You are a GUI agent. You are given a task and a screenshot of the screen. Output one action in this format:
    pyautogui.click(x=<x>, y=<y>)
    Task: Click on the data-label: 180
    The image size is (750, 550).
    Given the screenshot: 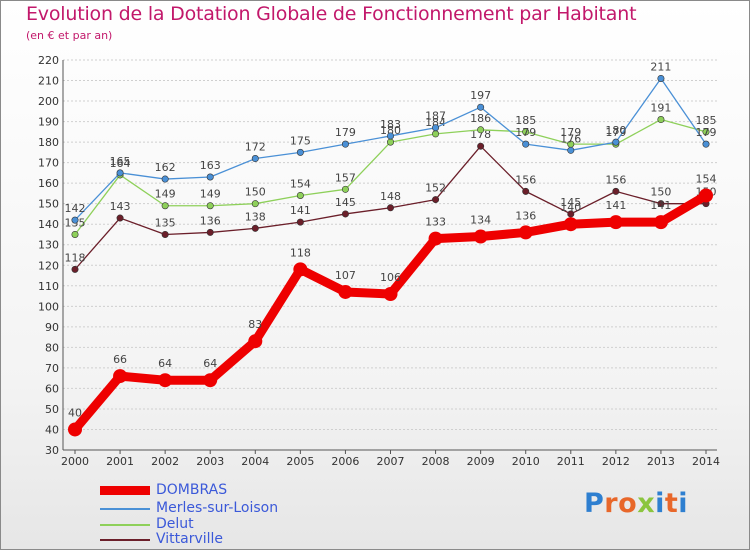 What is the action you would take?
    pyautogui.click(x=615, y=130)
    